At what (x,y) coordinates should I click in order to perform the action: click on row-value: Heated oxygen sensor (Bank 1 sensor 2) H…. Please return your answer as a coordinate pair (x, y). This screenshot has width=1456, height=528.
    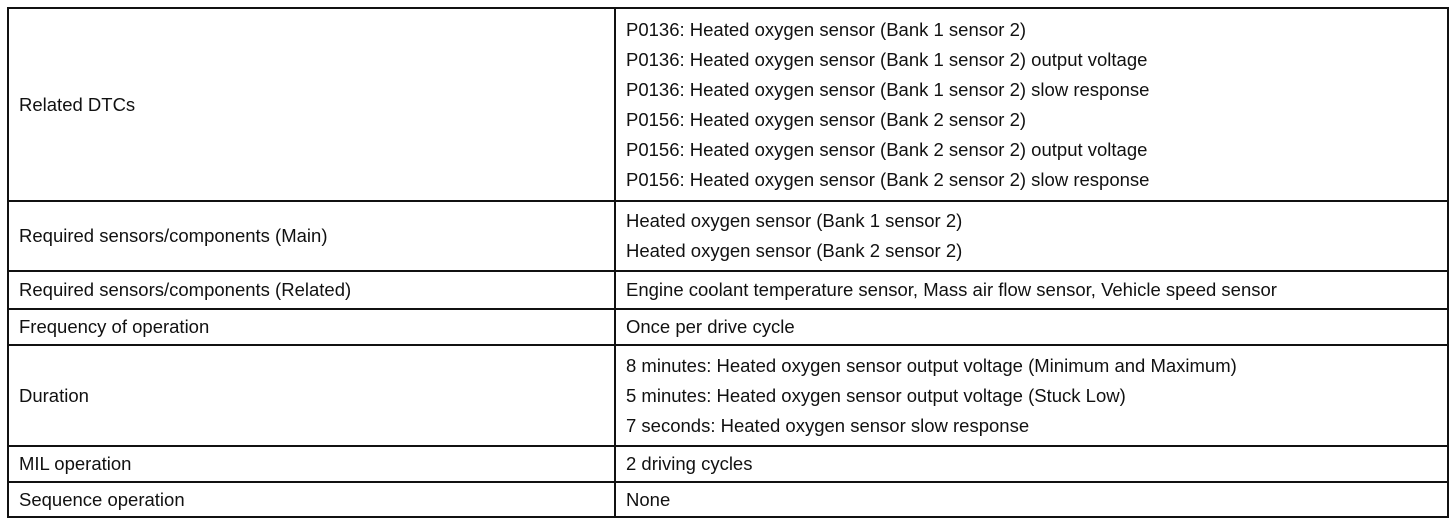
    Looking at the image, I should click on (1031, 236).